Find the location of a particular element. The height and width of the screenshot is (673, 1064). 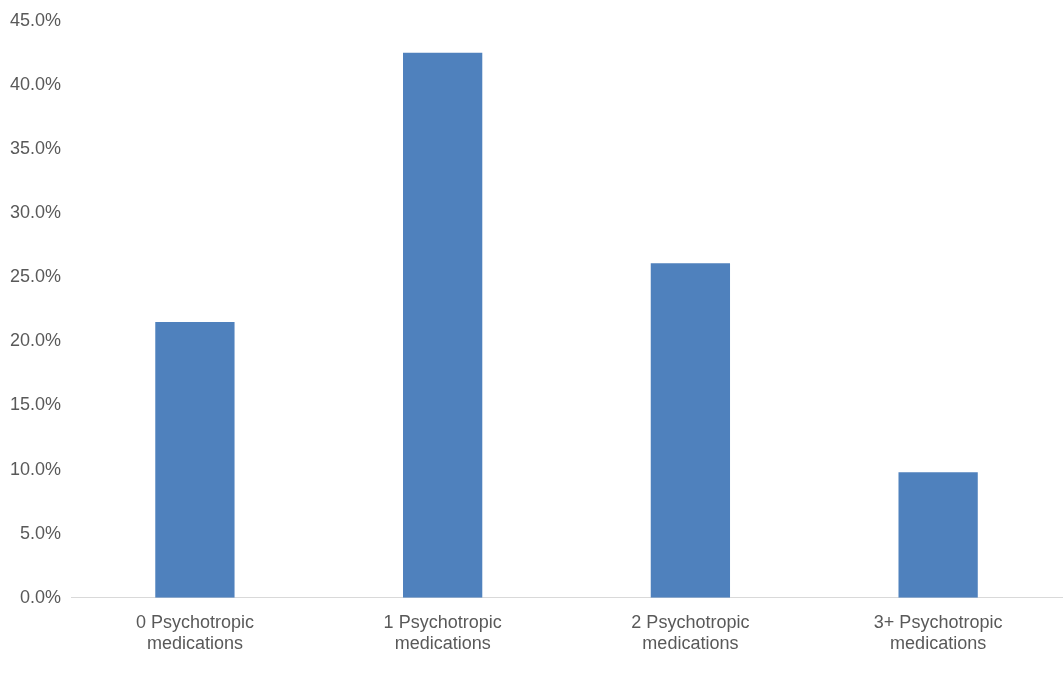

y-tick-label: 30.0% is located at coordinates (35, 212).